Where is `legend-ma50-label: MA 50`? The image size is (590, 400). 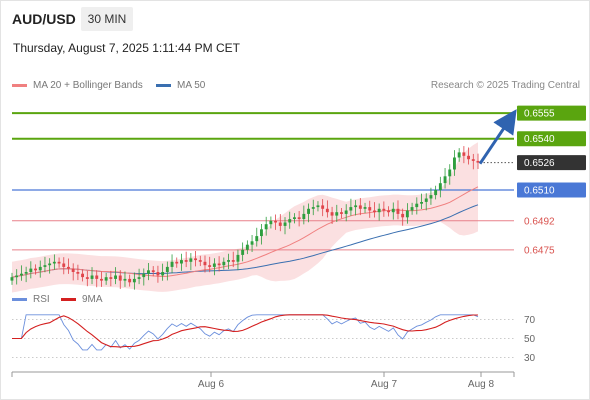
legend-ma50-label: MA 50 is located at coordinates (191, 85).